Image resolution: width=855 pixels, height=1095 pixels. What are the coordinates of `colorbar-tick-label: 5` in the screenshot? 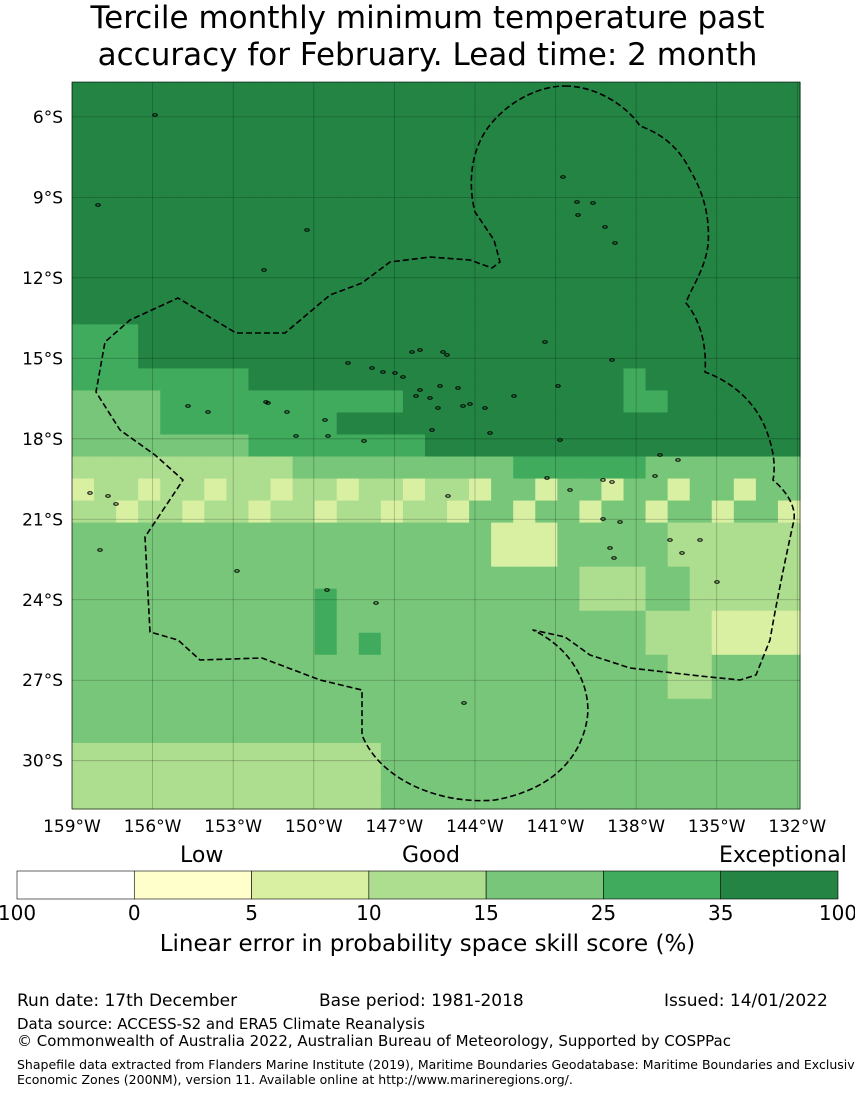 It's located at (251, 913).